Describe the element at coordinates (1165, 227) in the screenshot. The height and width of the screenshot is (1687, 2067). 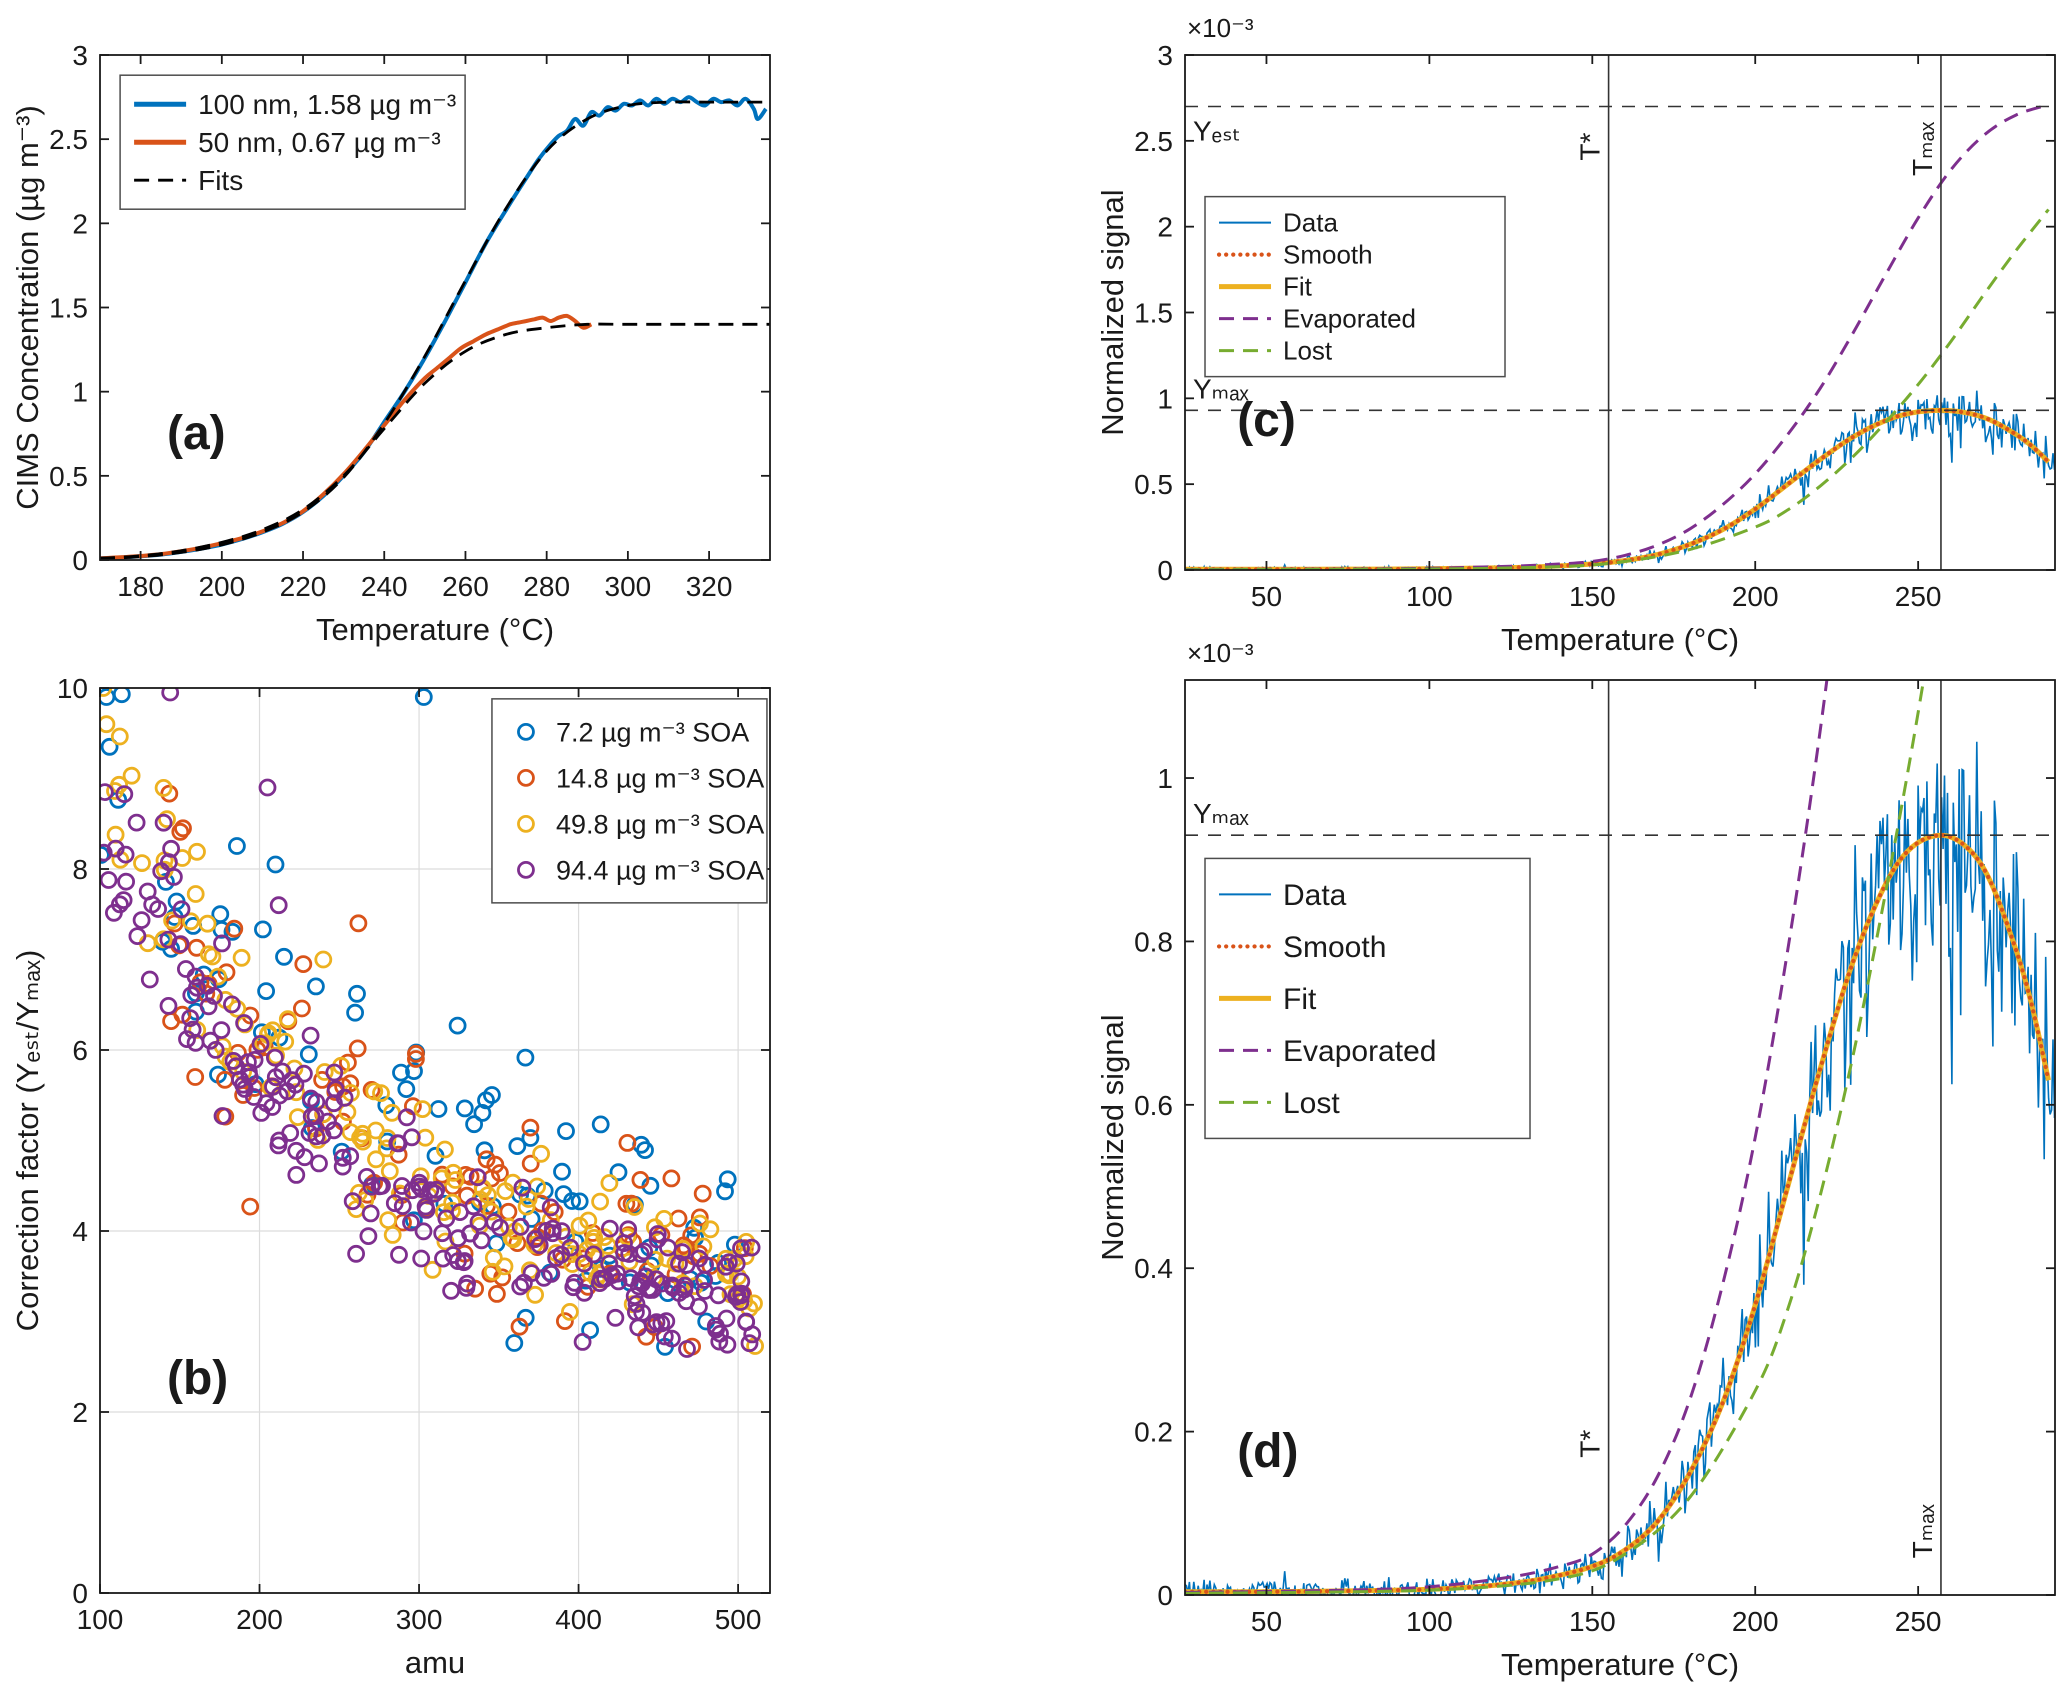
I see `y-tick-label: 2` at that location.